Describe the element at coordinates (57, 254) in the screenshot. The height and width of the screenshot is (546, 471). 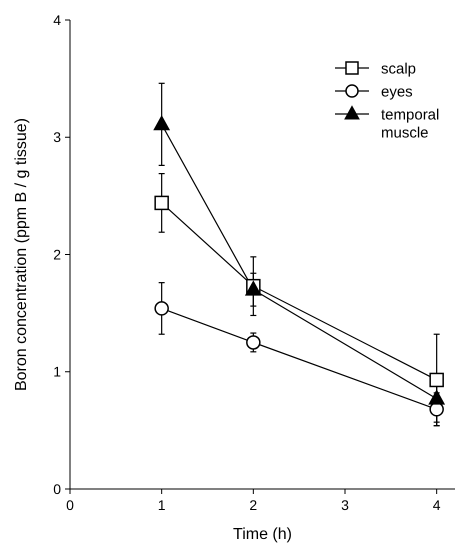
I see `y-tick-label: 2` at that location.